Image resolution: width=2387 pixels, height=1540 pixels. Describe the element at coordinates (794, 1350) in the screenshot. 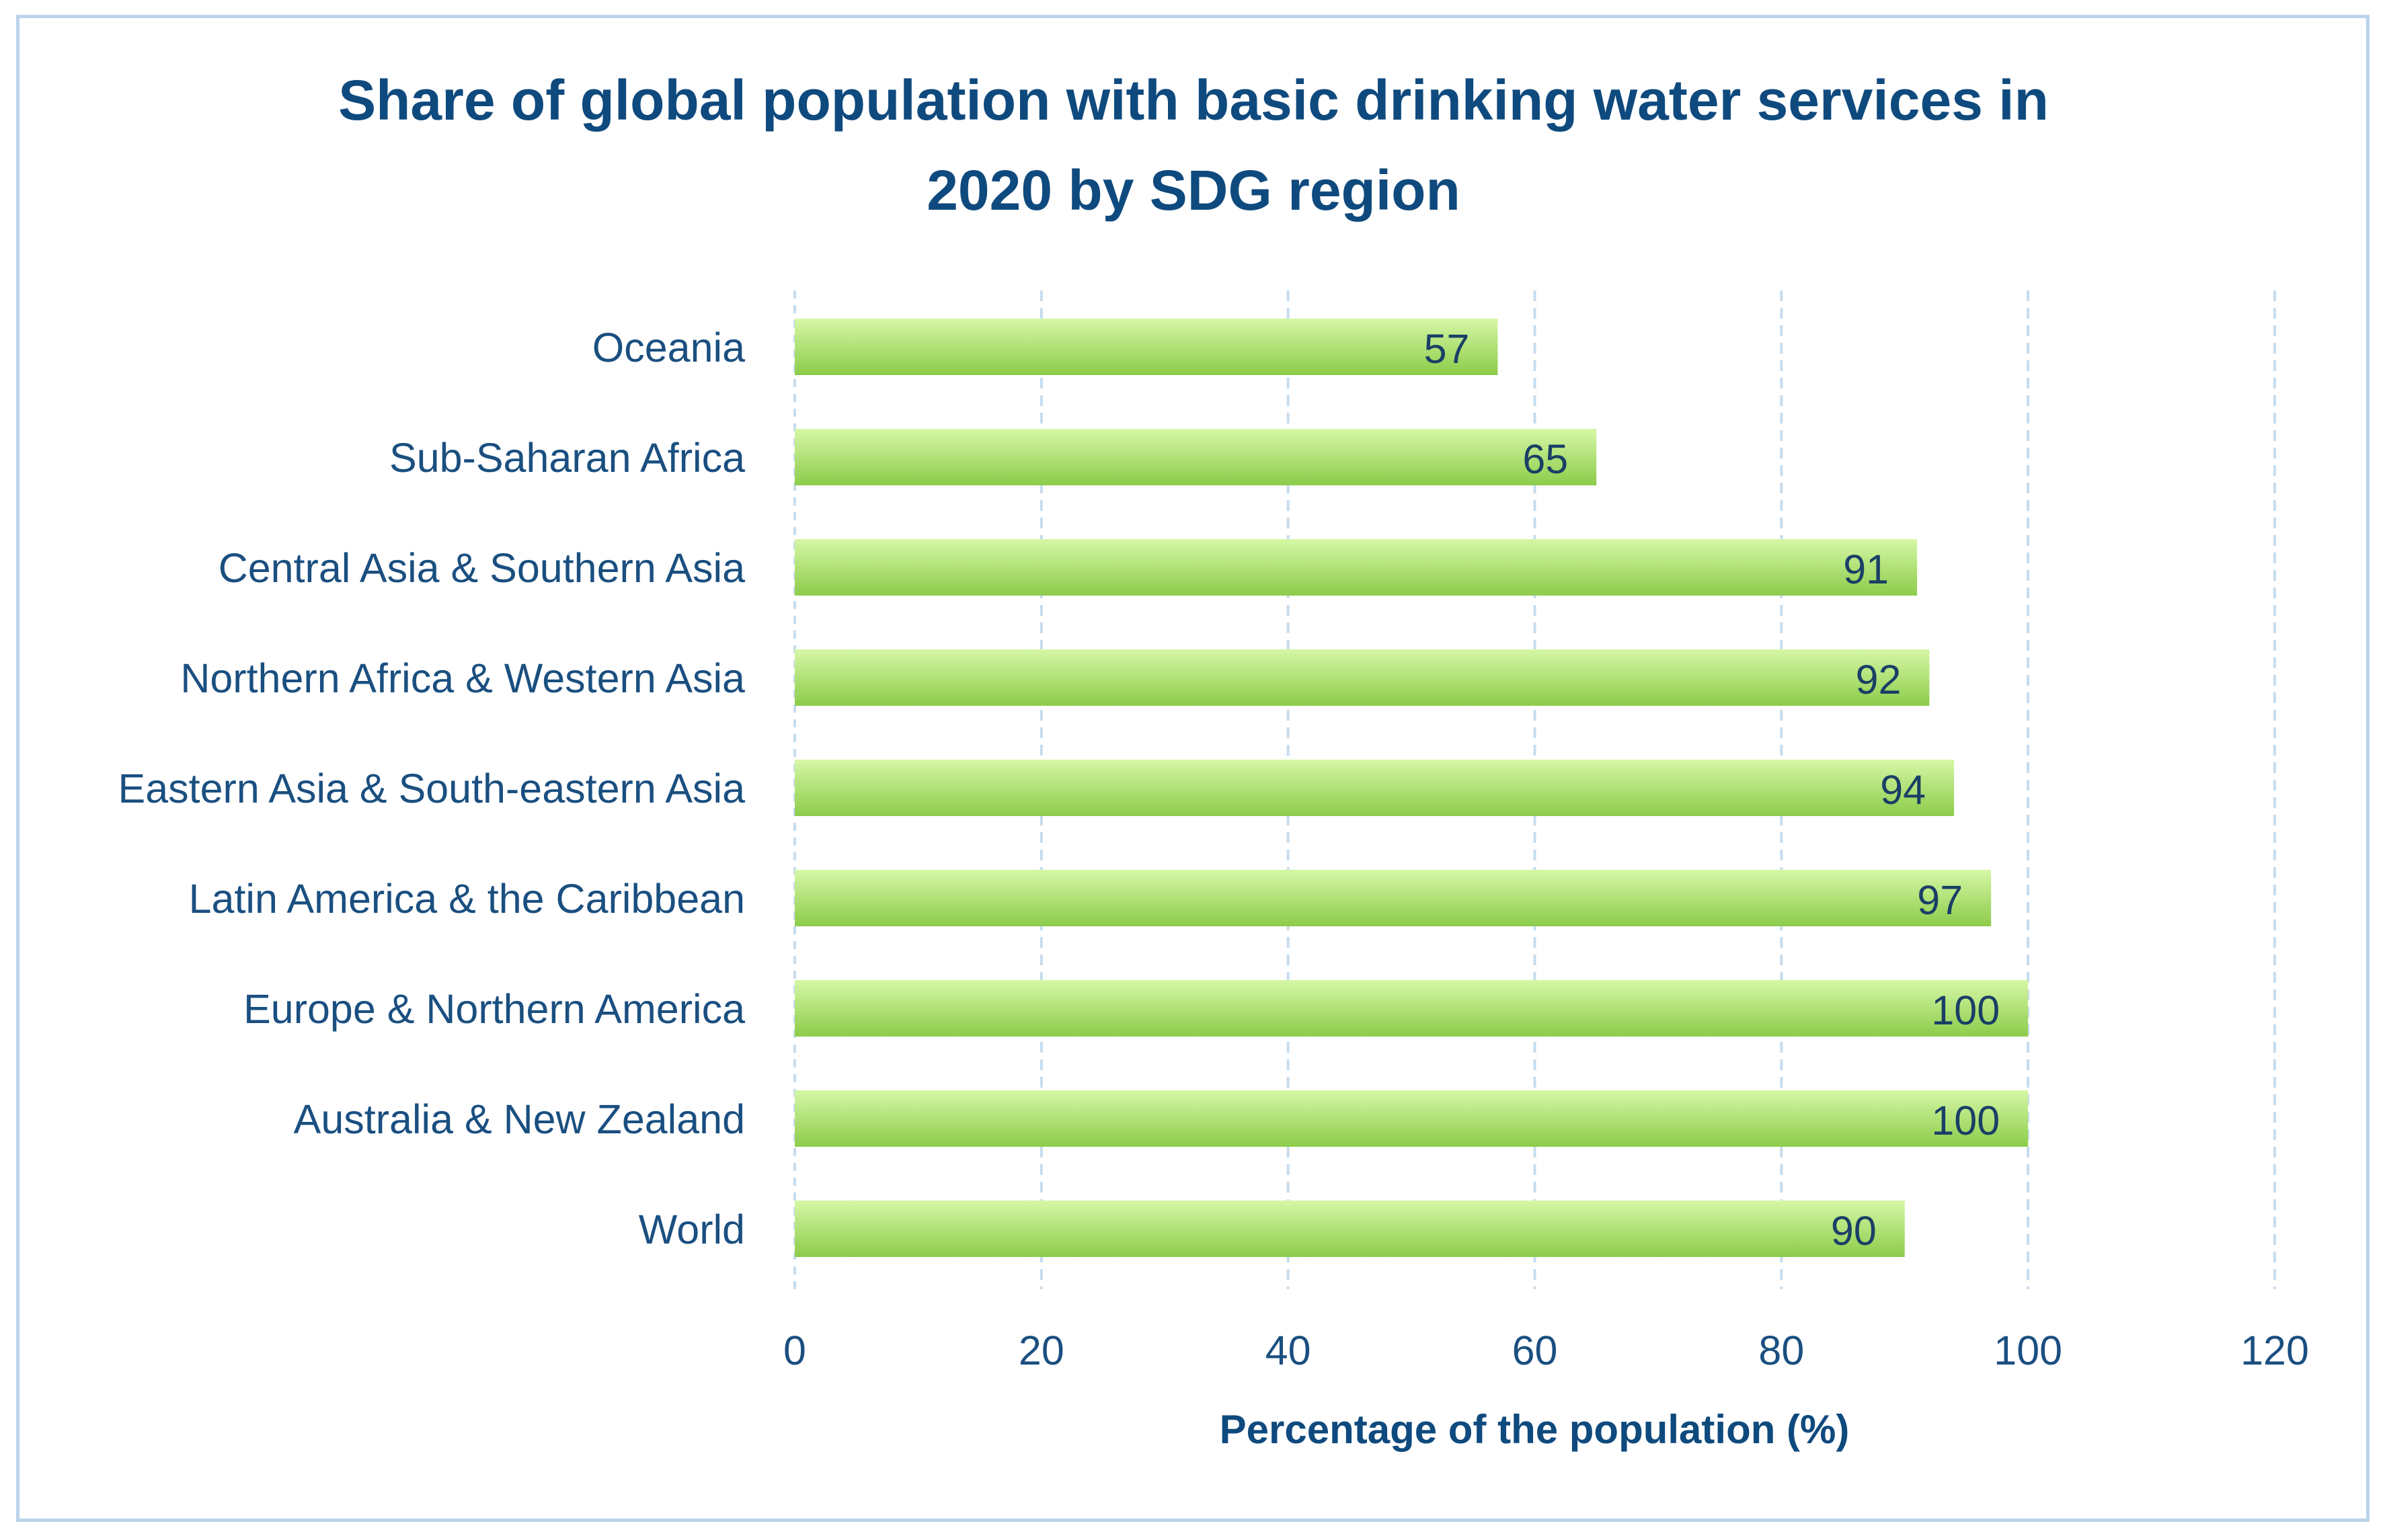

I see `x-tick-label: 0` at that location.